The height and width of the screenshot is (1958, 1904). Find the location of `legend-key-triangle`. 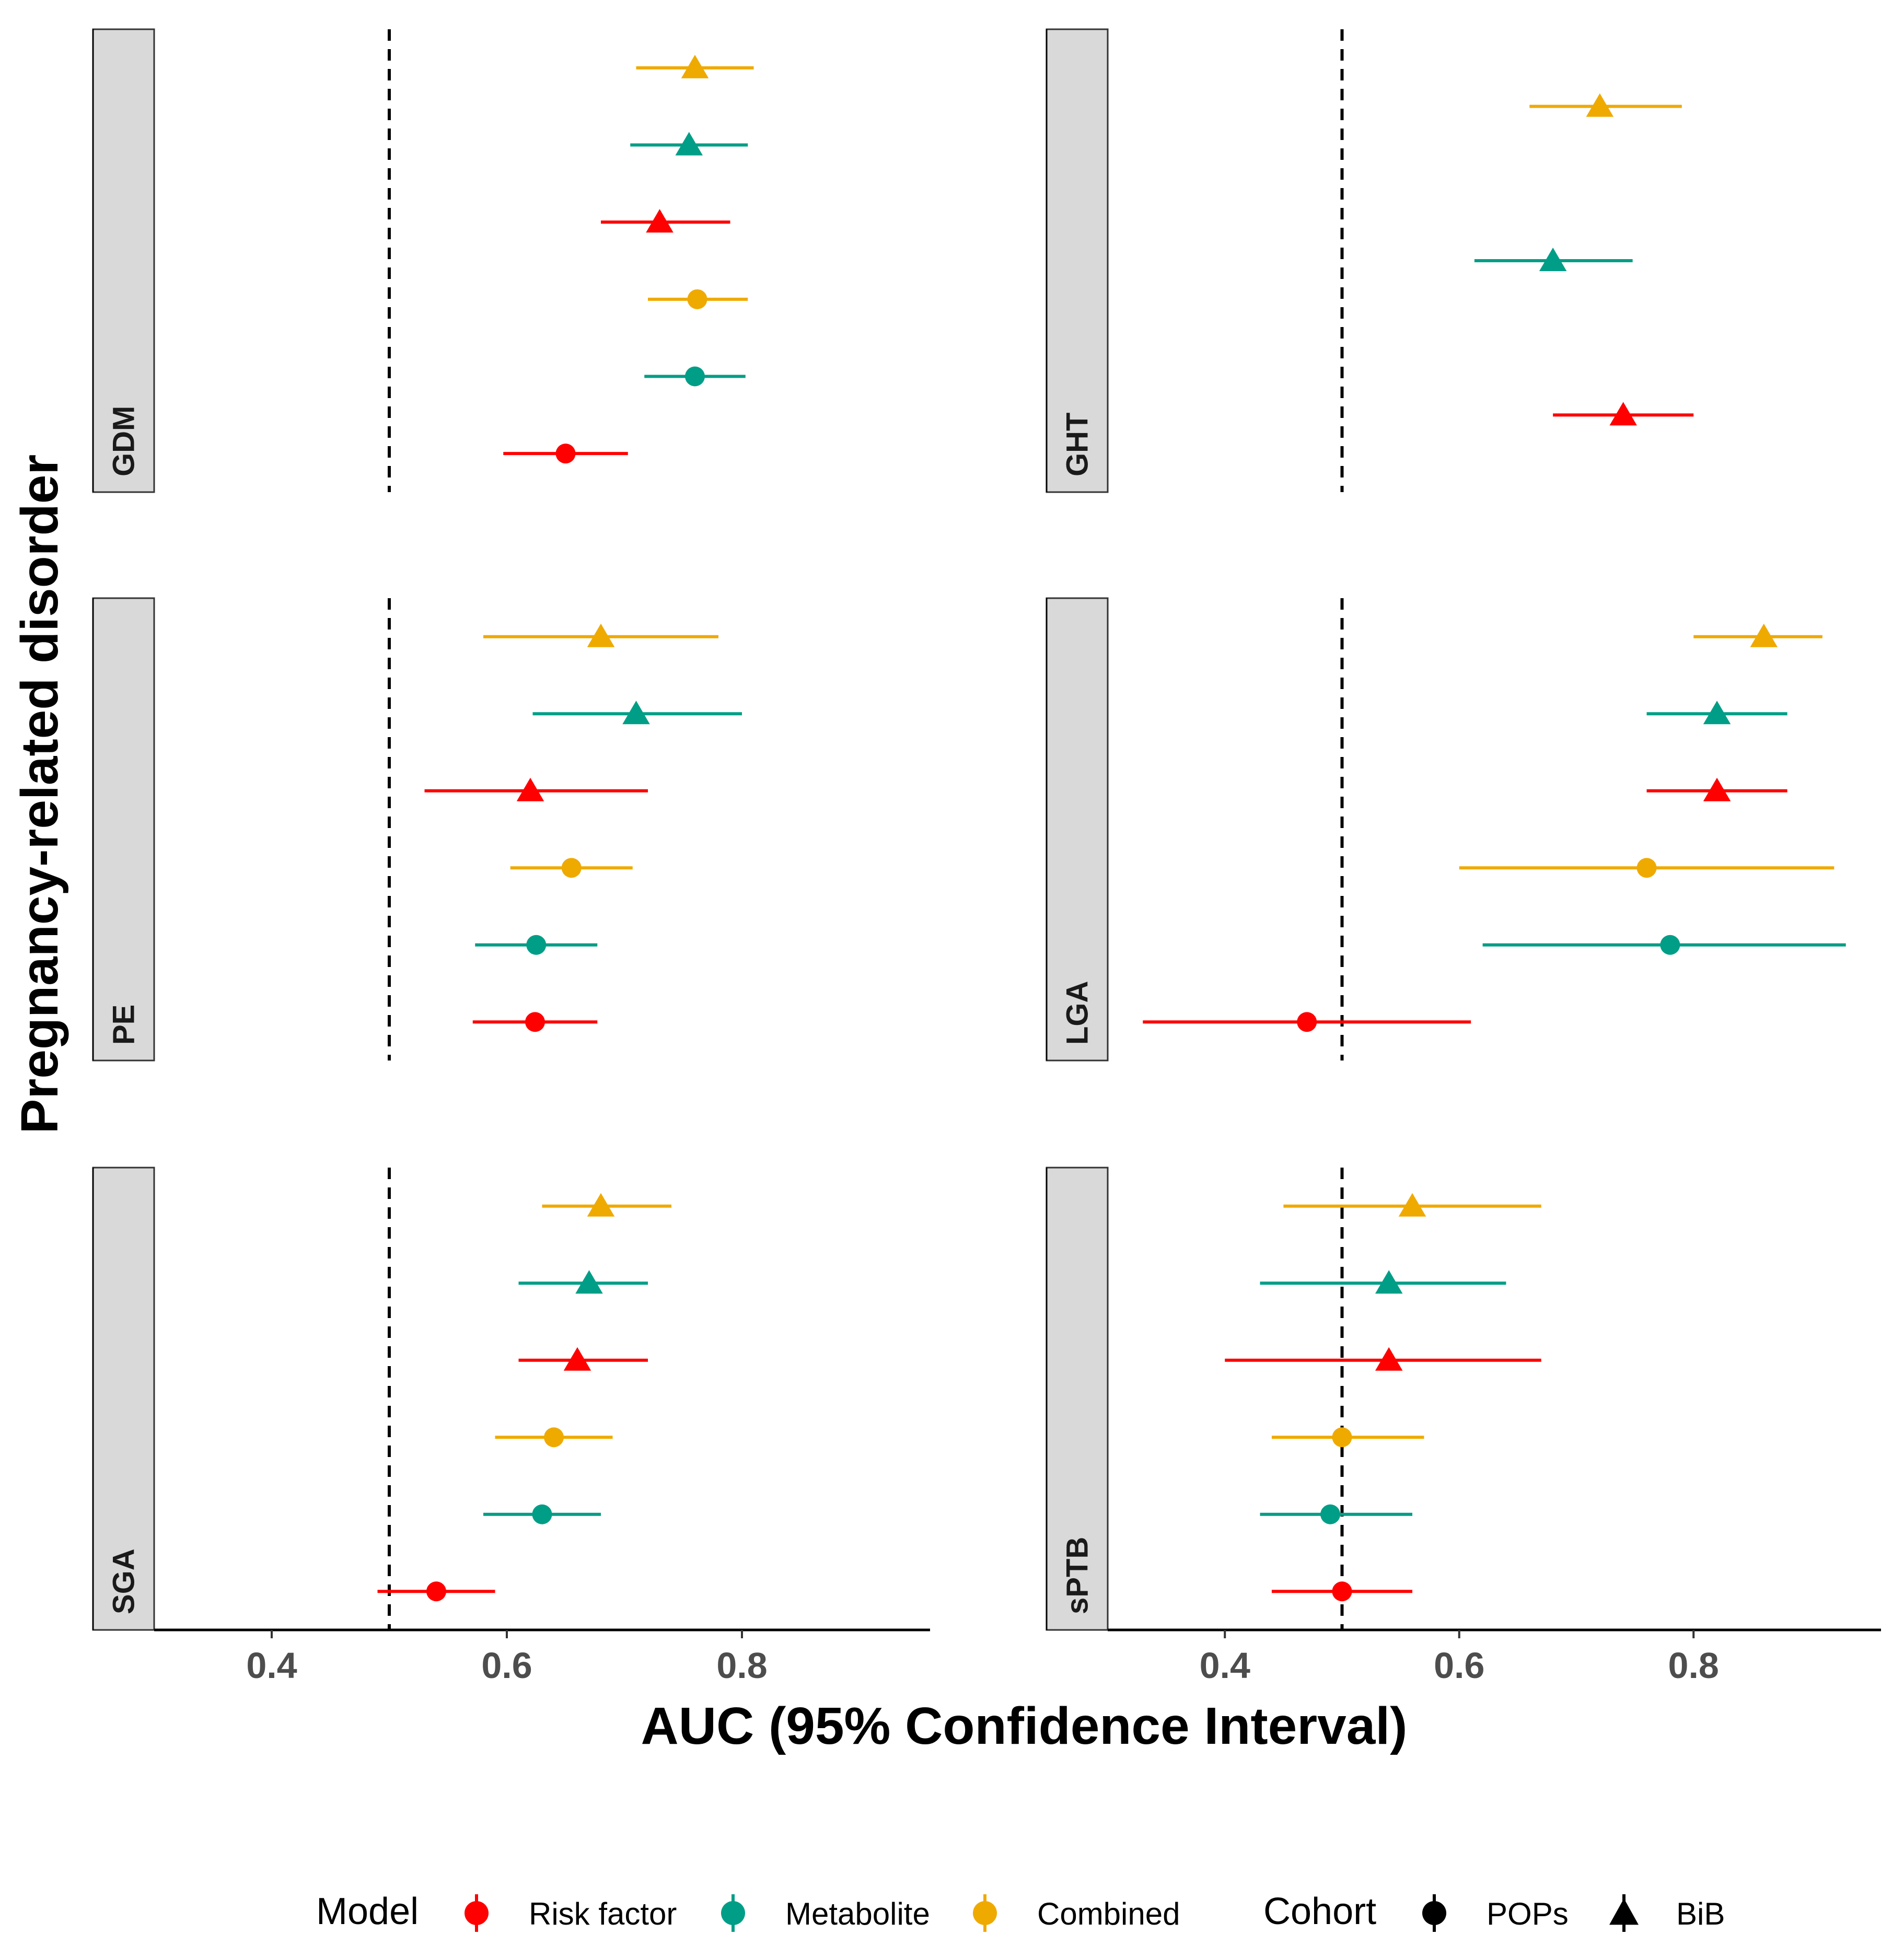

legend-key-triangle is located at coordinates (1624, 1911).